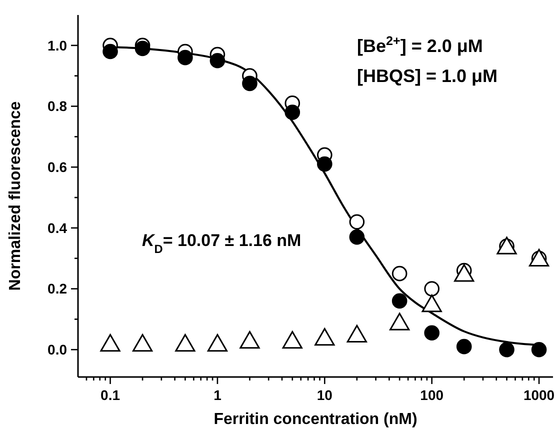 This screenshot has height=435, width=560. What do you see at coordinates (420, 45) in the screenshot?
I see `annotation: [Be$^{2+}$] = 2.0 μM` at bounding box center [420, 45].